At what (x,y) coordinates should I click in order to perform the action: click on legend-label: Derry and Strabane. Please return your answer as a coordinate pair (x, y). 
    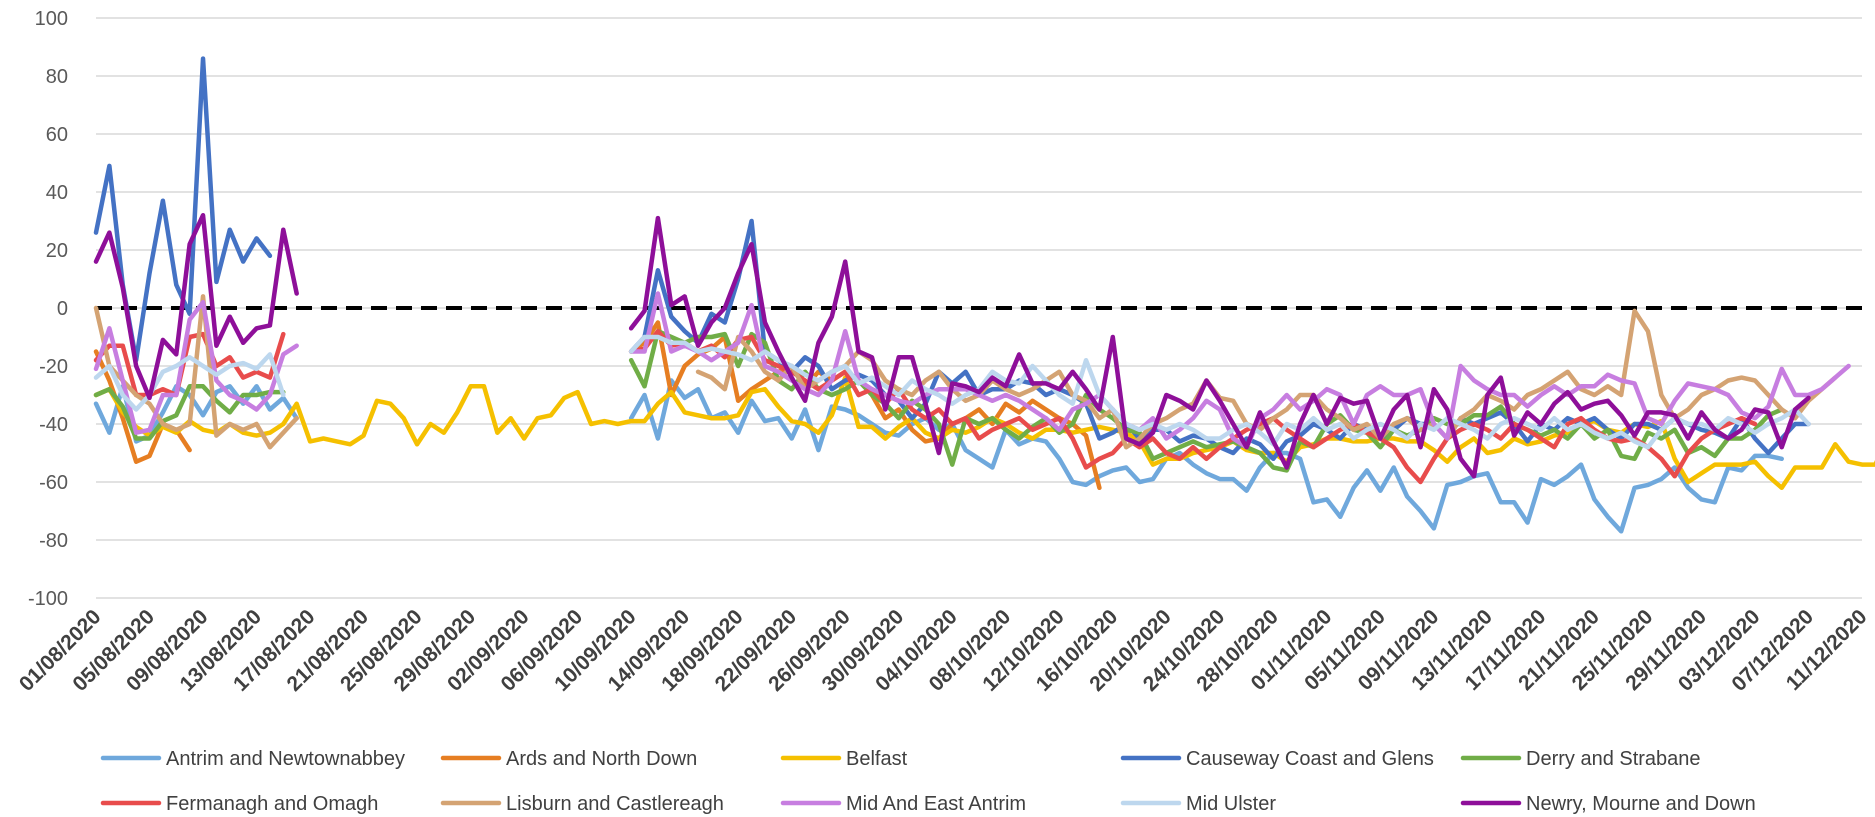
    Looking at the image, I should click on (1613, 759).